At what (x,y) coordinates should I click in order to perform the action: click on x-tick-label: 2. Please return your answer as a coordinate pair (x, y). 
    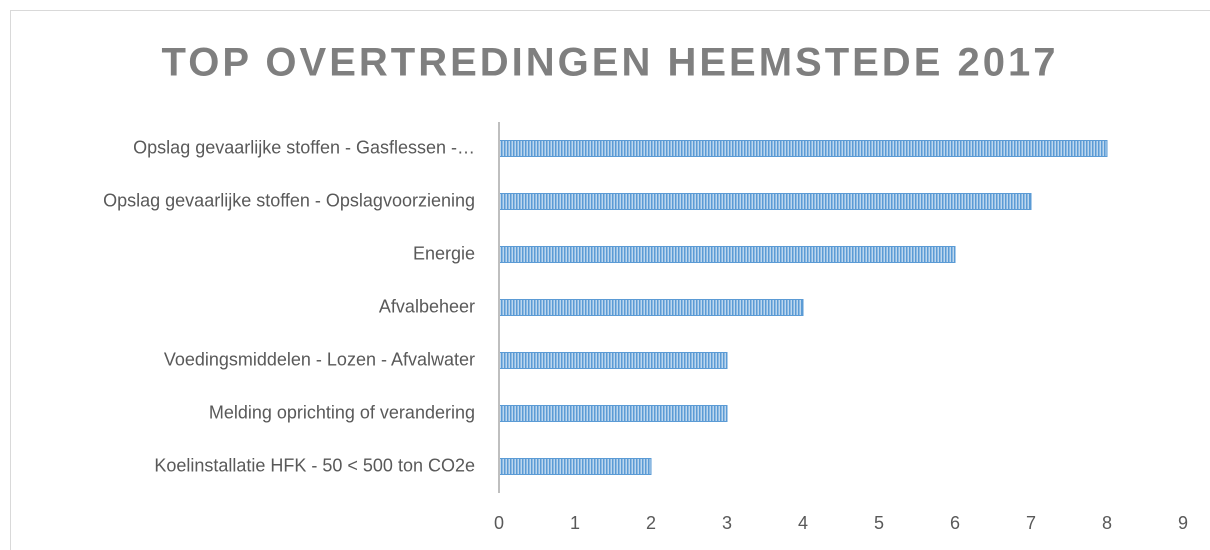
    Looking at the image, I should click on (651, 523).